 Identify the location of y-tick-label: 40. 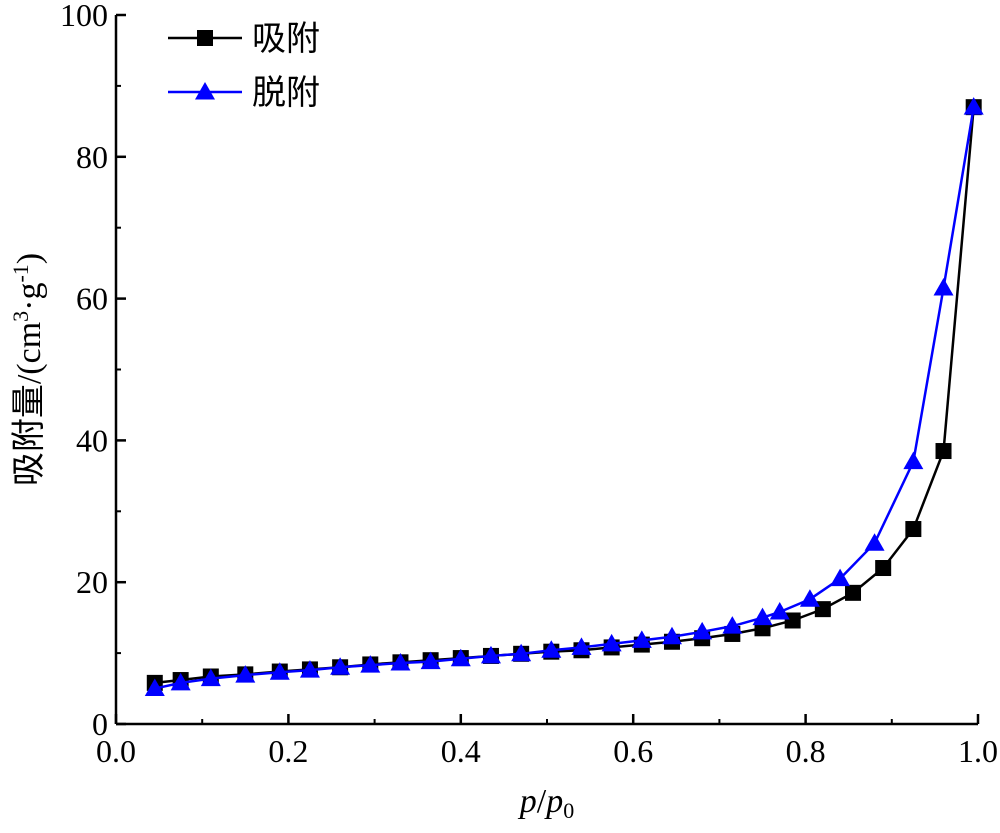
(92, 440).